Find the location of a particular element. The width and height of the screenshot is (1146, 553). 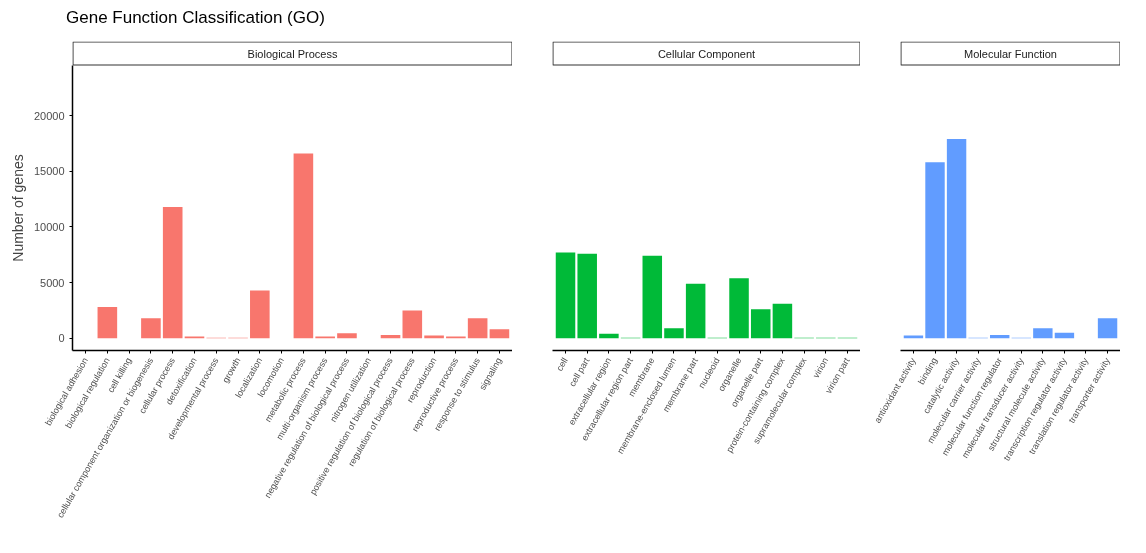

chart-subtitle: Molecular Function is located at coordinates (1010, 53).